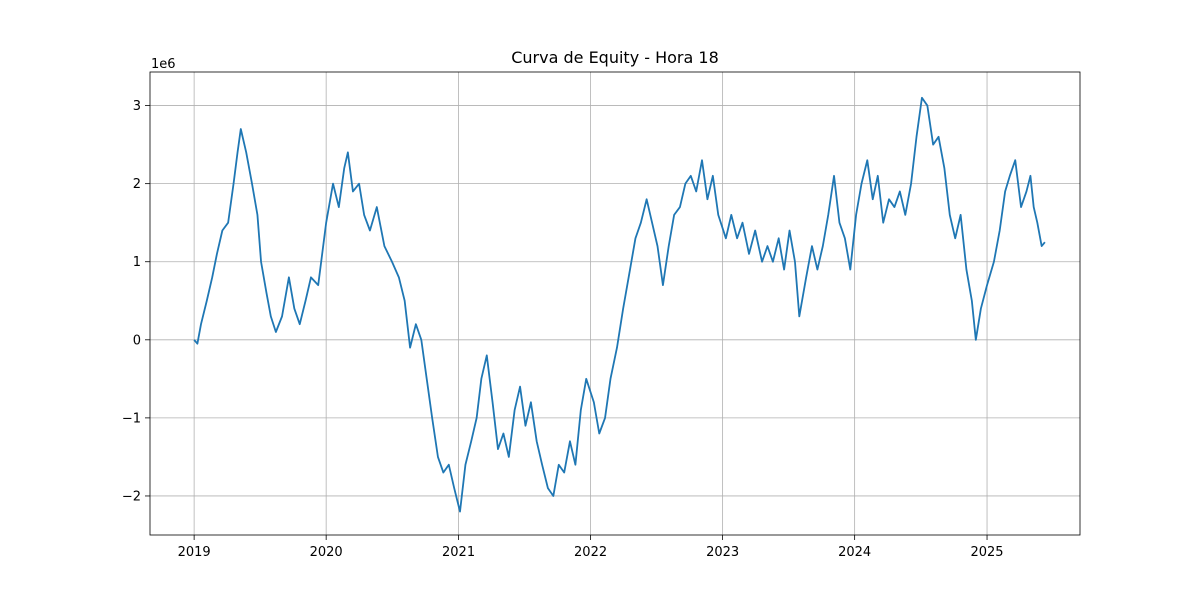  I want to click on x-tick-label: 2024, so click(854, 552).